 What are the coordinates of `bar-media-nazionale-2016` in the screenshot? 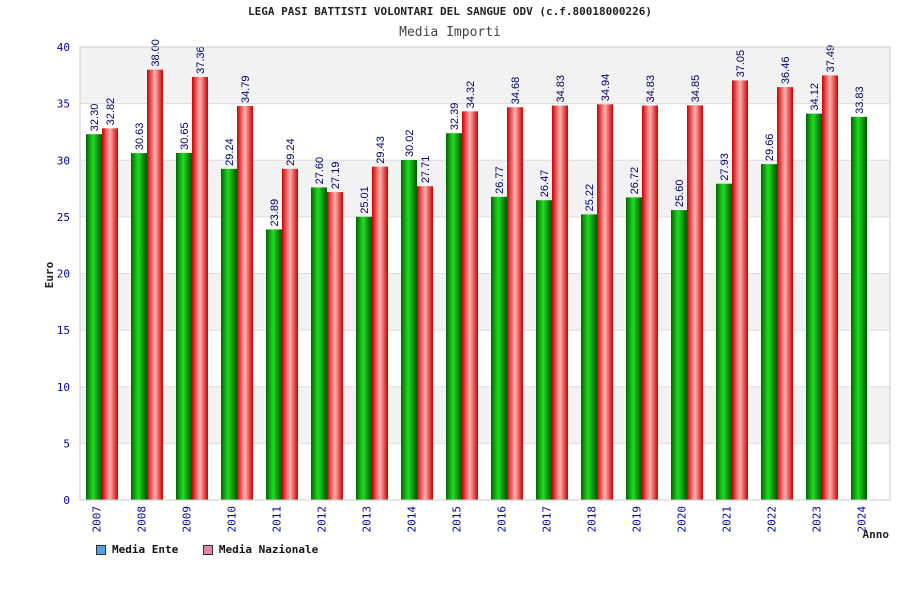 It's located at (515, 304).